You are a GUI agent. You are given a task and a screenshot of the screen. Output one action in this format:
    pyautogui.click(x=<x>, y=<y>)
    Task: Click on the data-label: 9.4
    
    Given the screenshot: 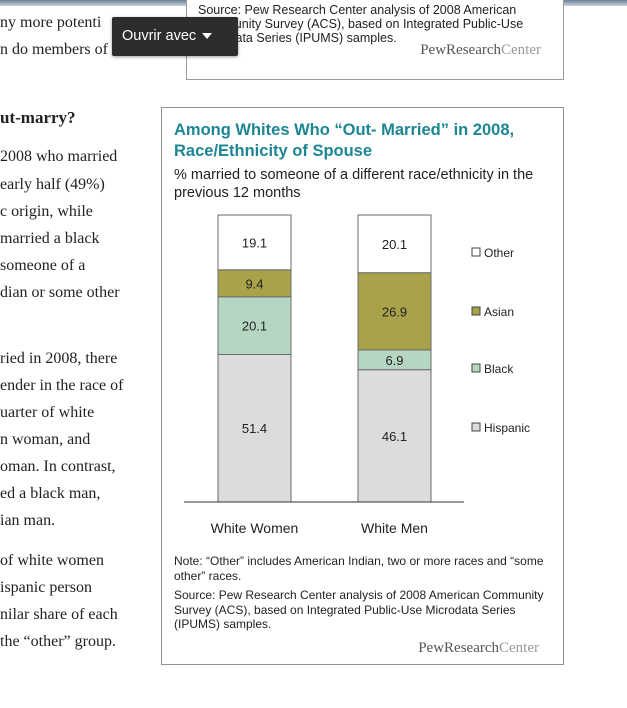 What is the action you would take?
    pyautogui.click(x=254, y=283)
    